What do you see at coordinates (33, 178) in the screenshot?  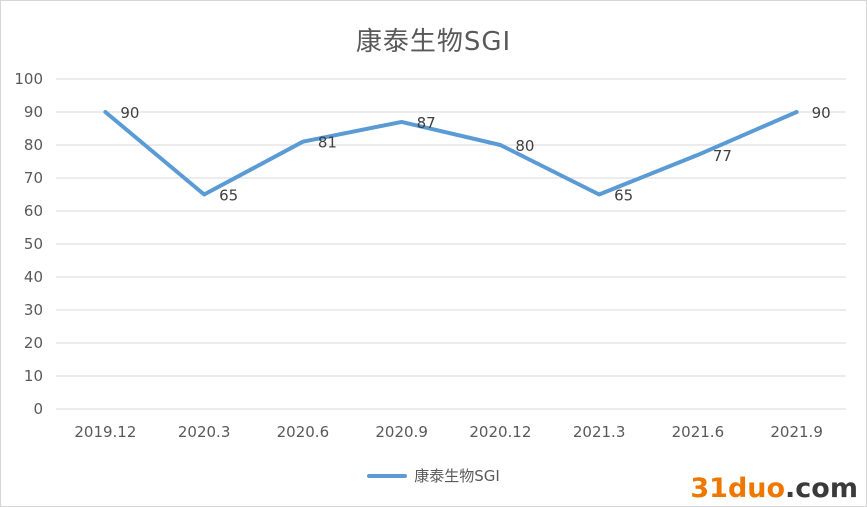 I see `y-axis-tick-label: 70` at bounding box center [33, 178].